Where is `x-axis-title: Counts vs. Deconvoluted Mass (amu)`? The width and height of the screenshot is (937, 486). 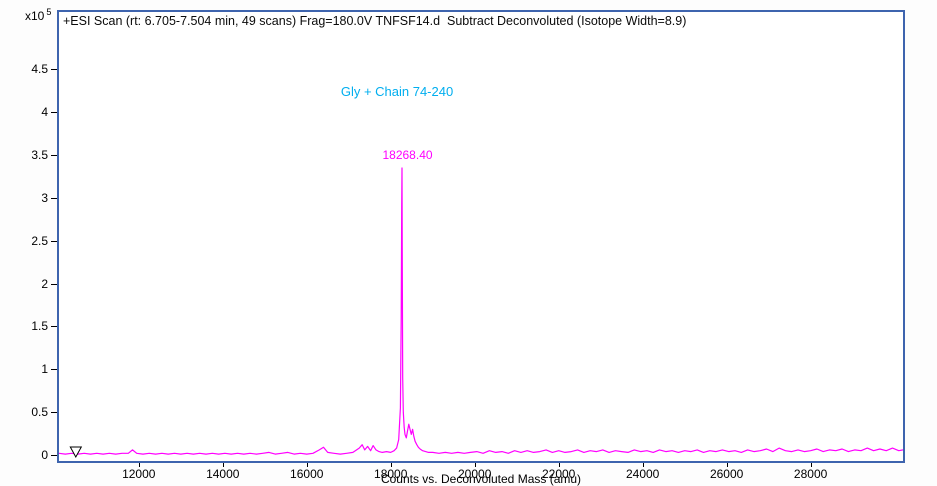 x-axis-title: Counts vs. Deconvoluted Mass (amu) is located at coordinates (481, 479).